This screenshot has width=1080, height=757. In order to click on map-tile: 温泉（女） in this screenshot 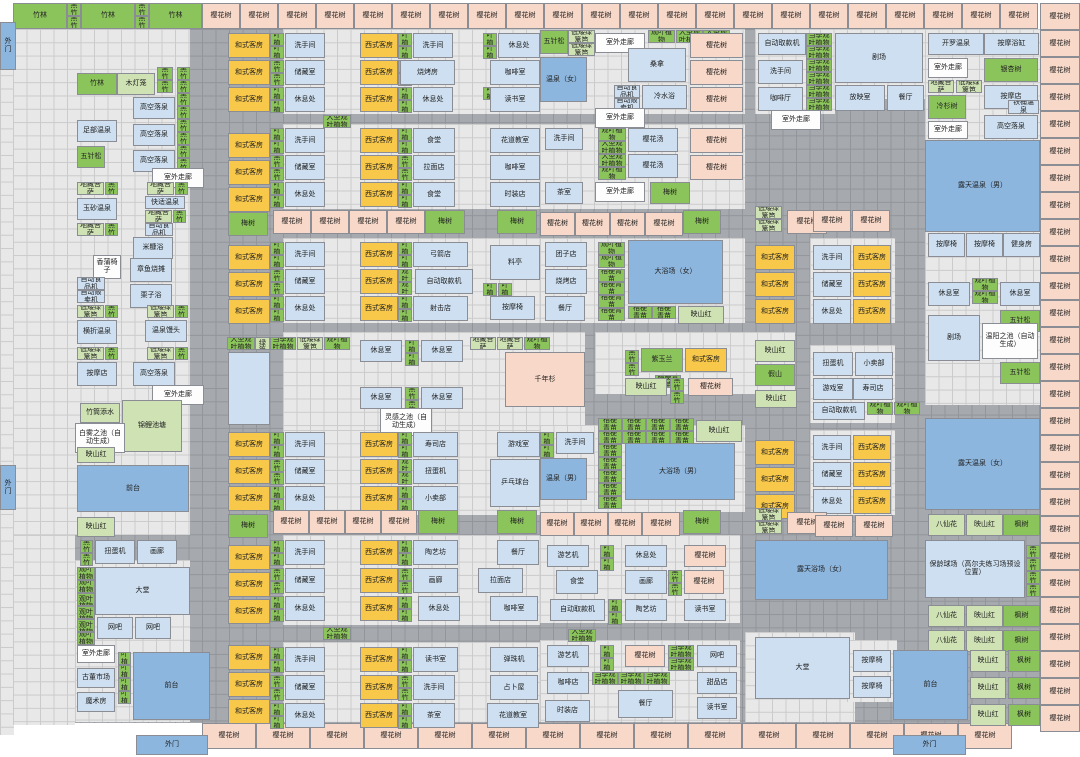, I will do `click(563, 79)`.